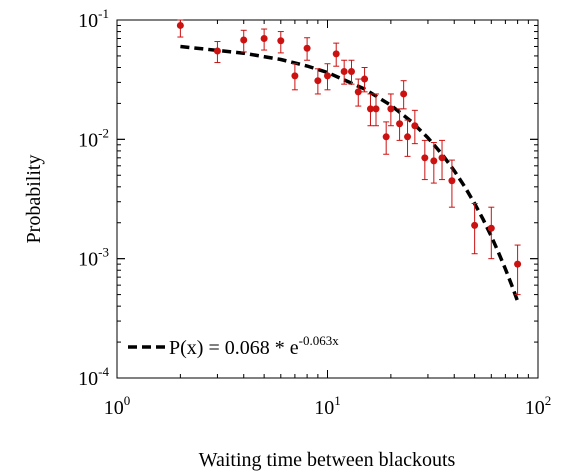 This screenshot has width=563, height=473. I want to click on legend-fit-label: P(x) = 0.068 * e-0.063x, so click(254, 346).